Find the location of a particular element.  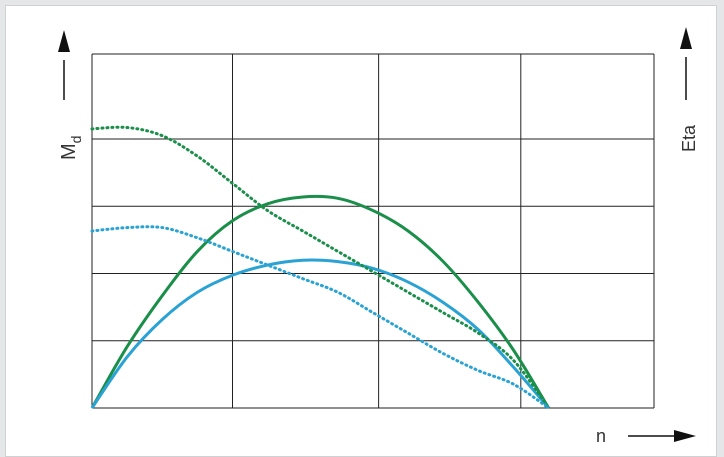

ylabel-right: Eta is located at coordinates (689, 138).